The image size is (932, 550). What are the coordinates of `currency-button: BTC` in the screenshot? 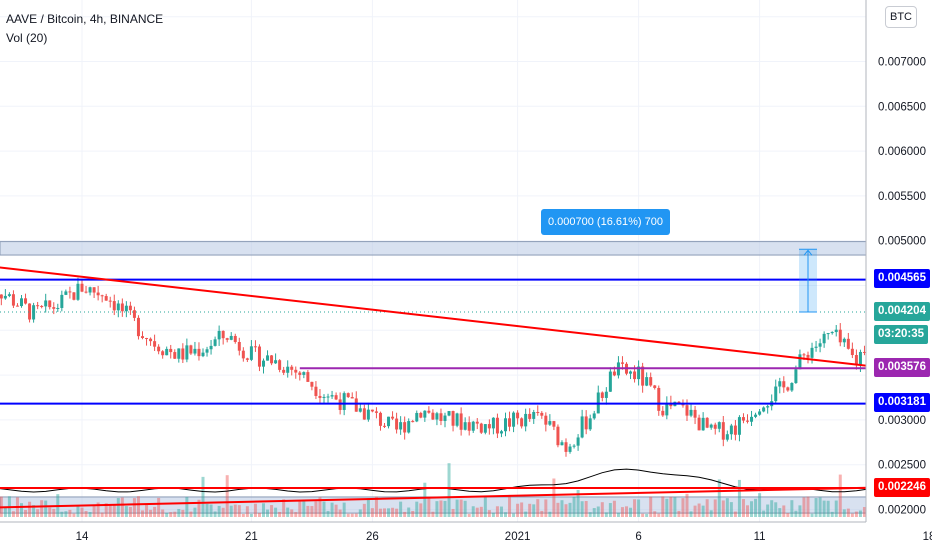 It's located at (901, 17).